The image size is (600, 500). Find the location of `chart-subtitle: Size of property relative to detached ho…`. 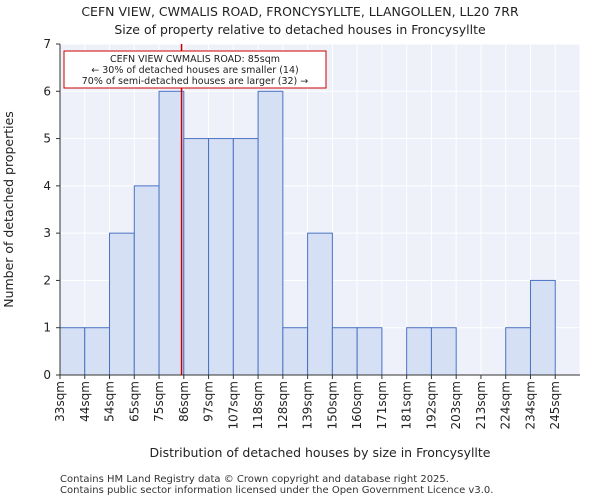

chart-subtitle: Size of property relative to detached ho… is located at coordinates (300, 29).